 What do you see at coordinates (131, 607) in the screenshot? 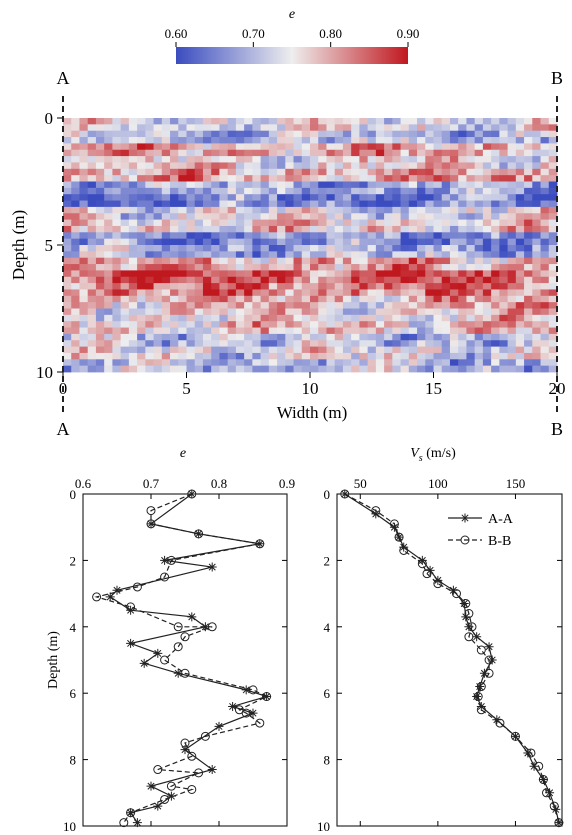
I see `circle-marker` at bounding box center [131, 607].